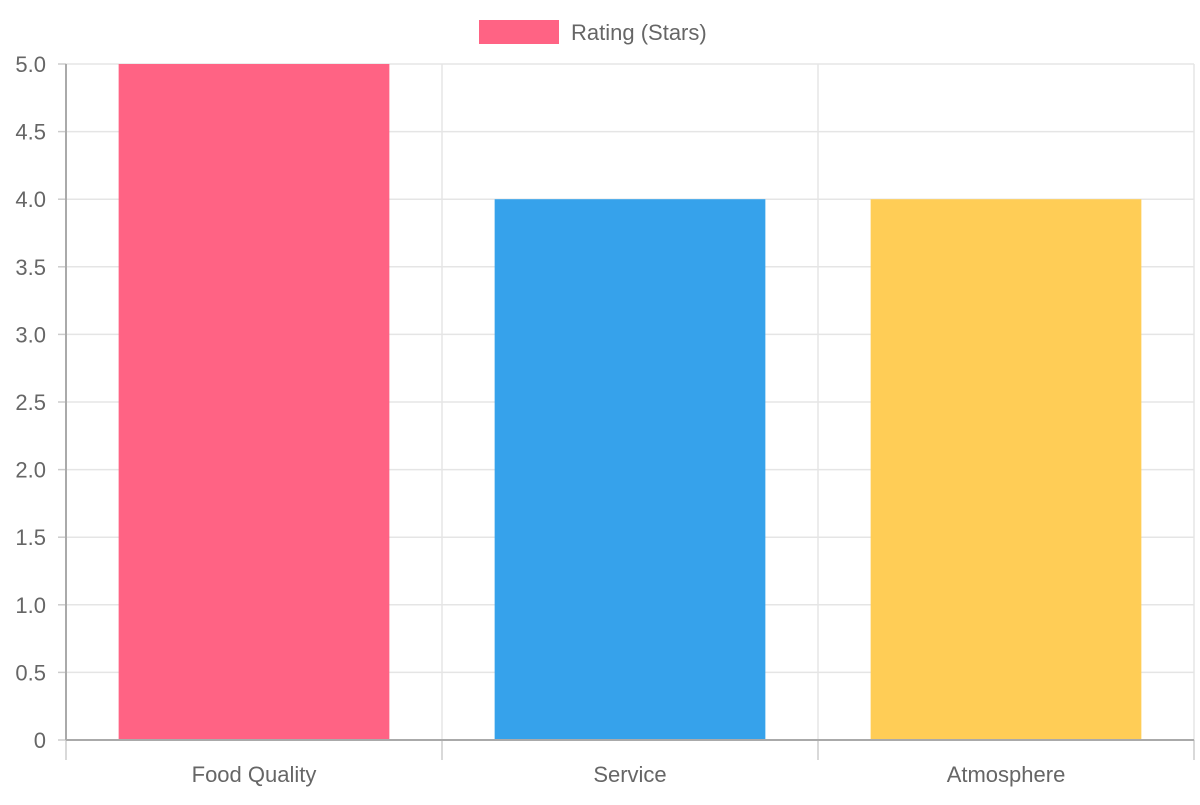  What do you see at coordinates (30, 672) in the screenshot?
I see `y-tick-label: 0.5` at bounding box center [30, 672].